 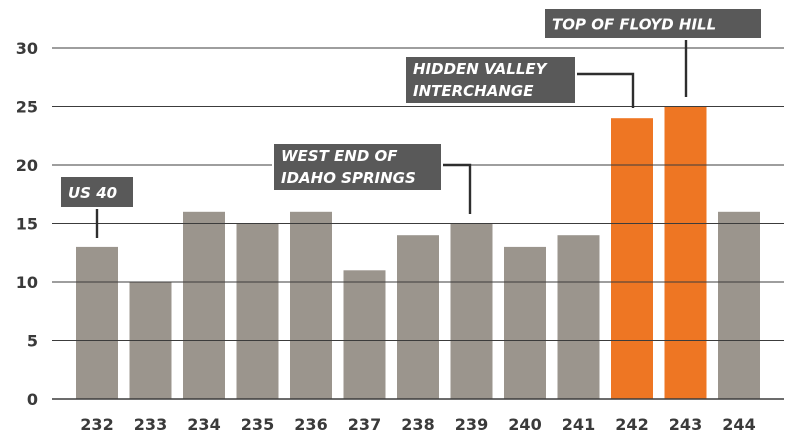 I want to click on callout-label: TOP OF FLOYD HILL, so click(x=634, y=24).